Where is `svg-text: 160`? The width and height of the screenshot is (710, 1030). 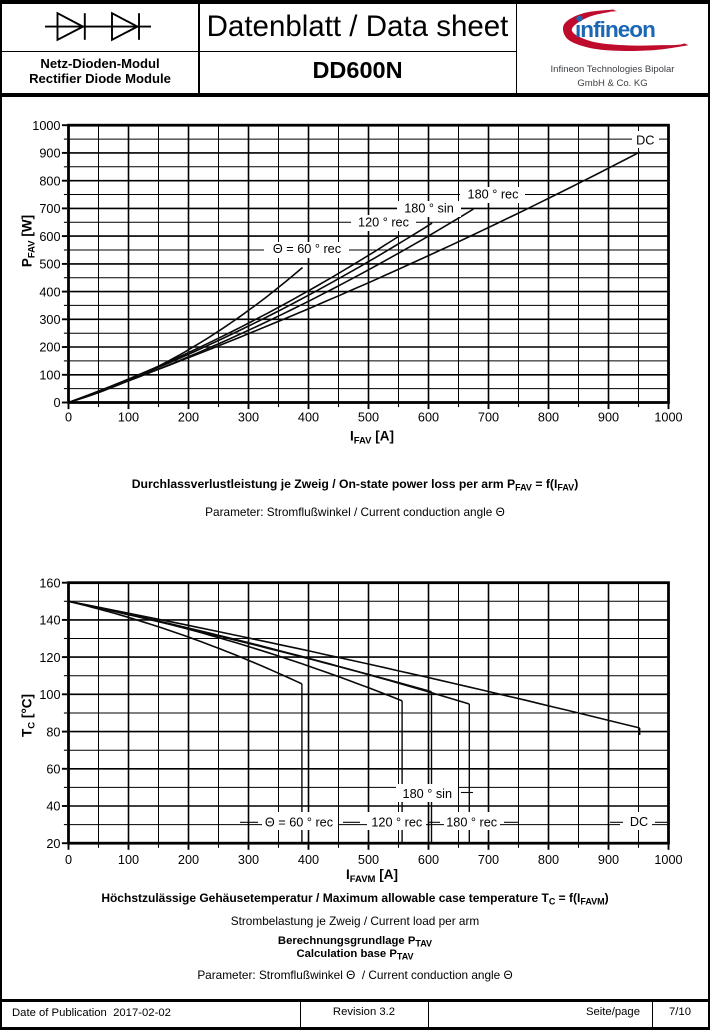
svg-text: 160 is located at coordinates (49, 583).